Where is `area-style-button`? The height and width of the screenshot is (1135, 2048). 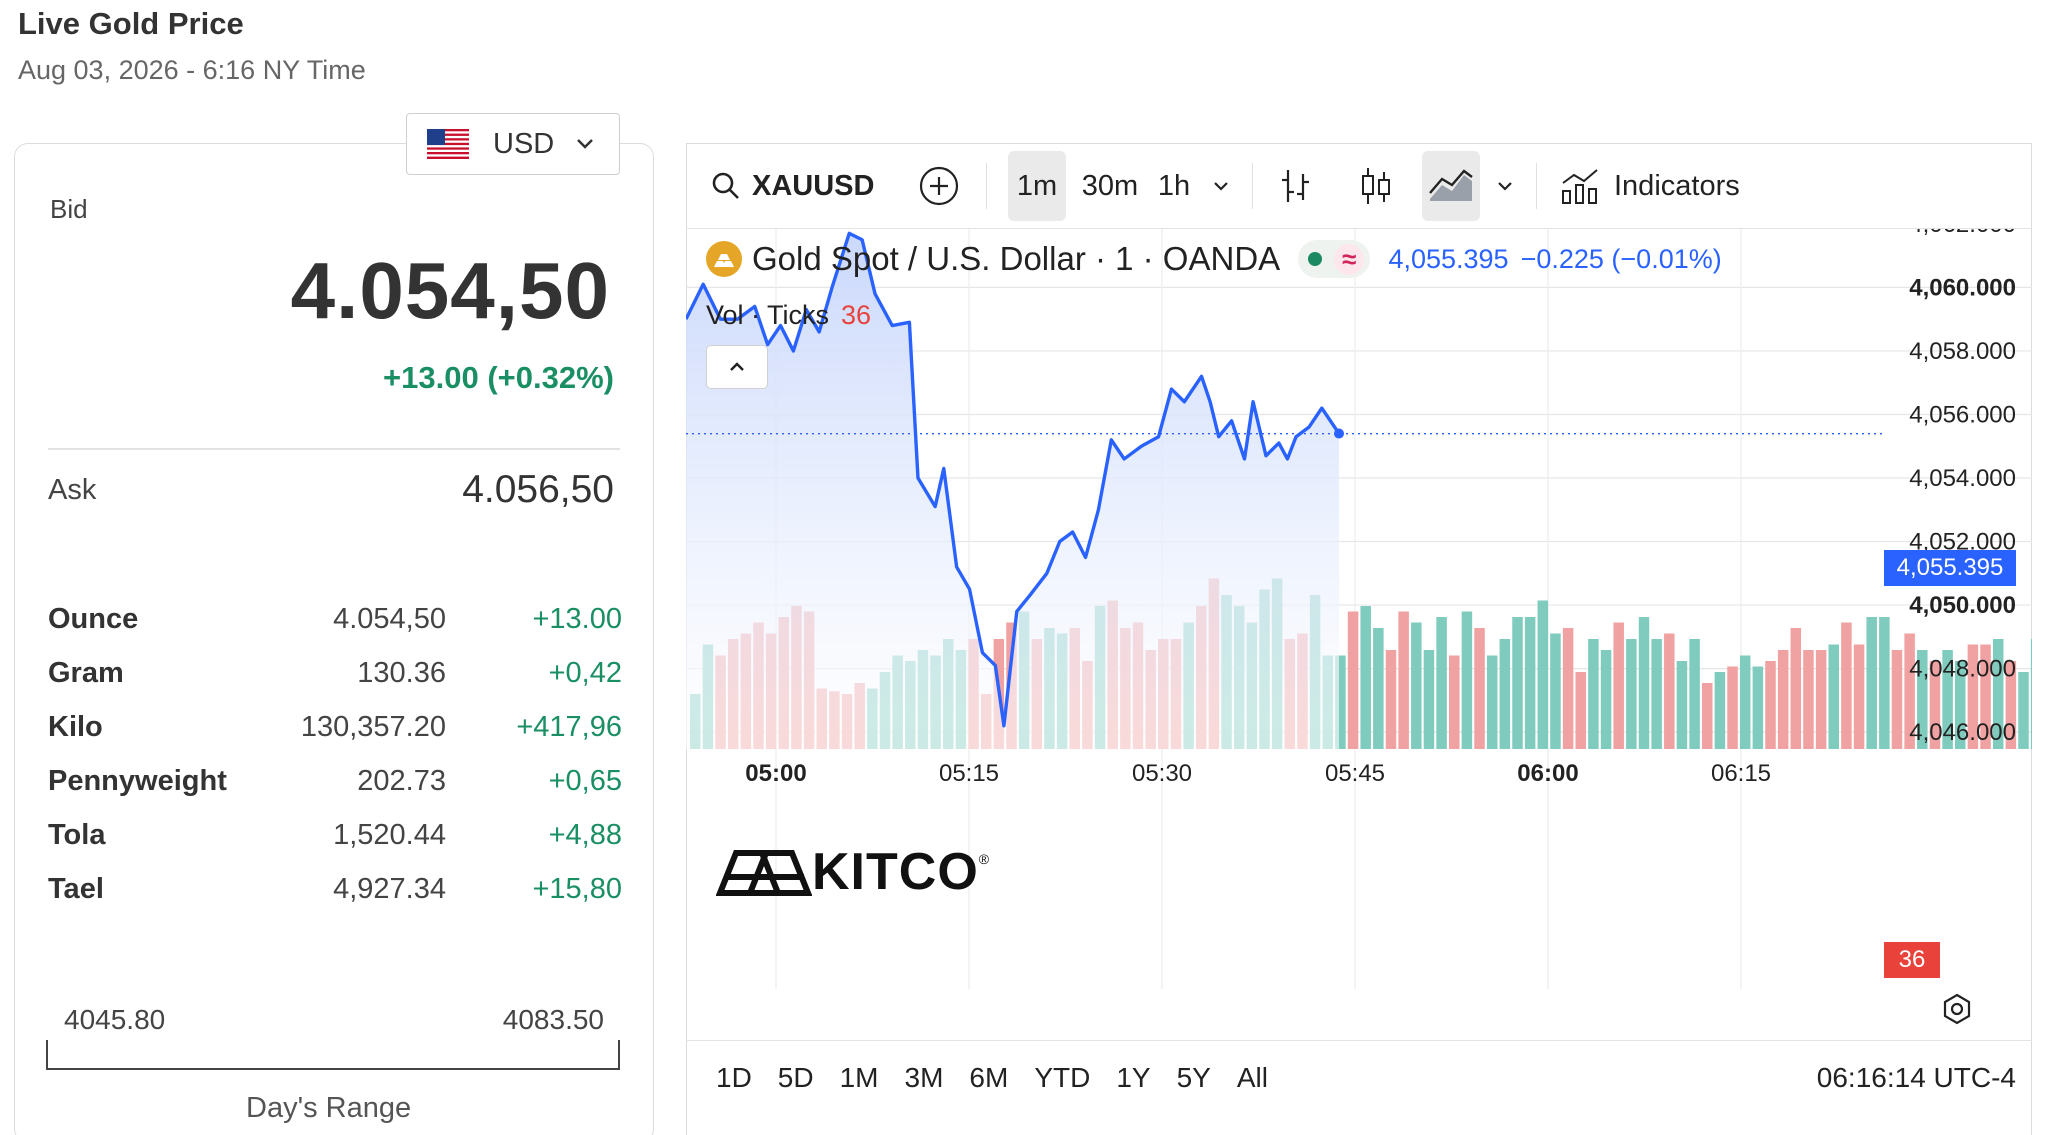 area-style-button is located at coordinates (1451, 186).